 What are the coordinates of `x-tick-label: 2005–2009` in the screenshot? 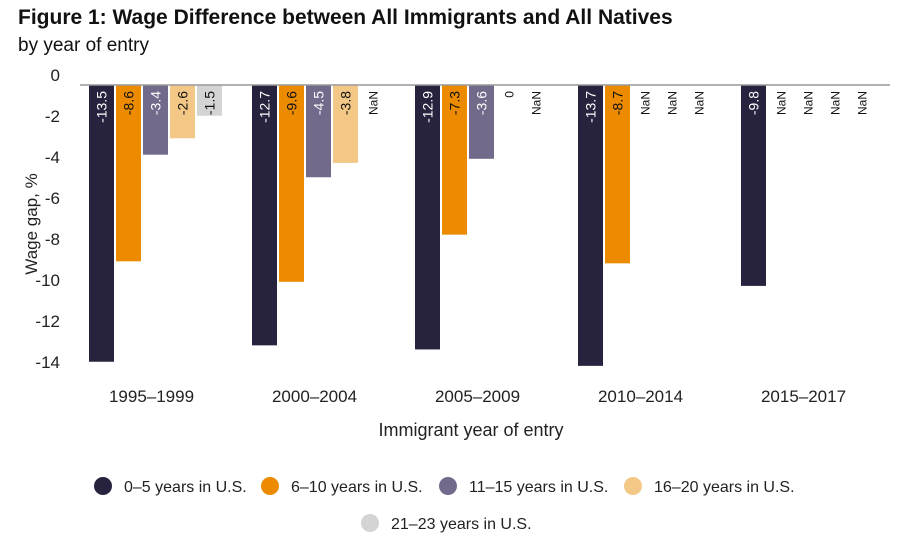 It's located at (477, 396).